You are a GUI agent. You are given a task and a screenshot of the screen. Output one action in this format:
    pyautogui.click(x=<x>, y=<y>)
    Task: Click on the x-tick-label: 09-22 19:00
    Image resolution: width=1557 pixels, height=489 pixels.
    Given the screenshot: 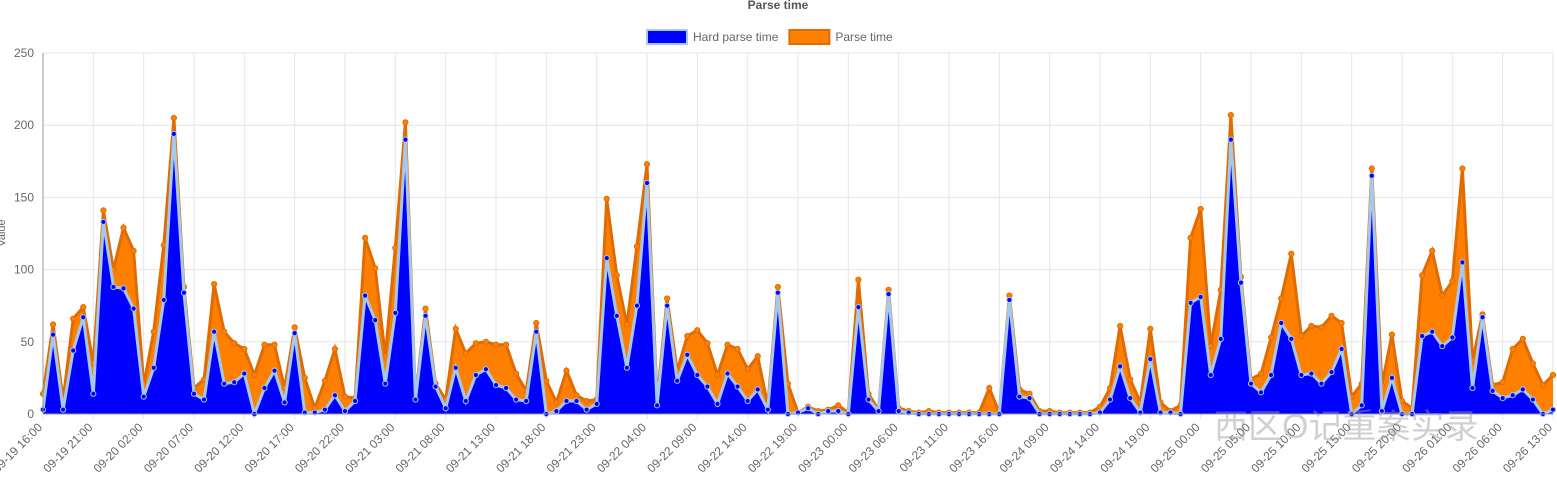 What is the action you would take?
    pyautogui.click(x=772, y=447)
    